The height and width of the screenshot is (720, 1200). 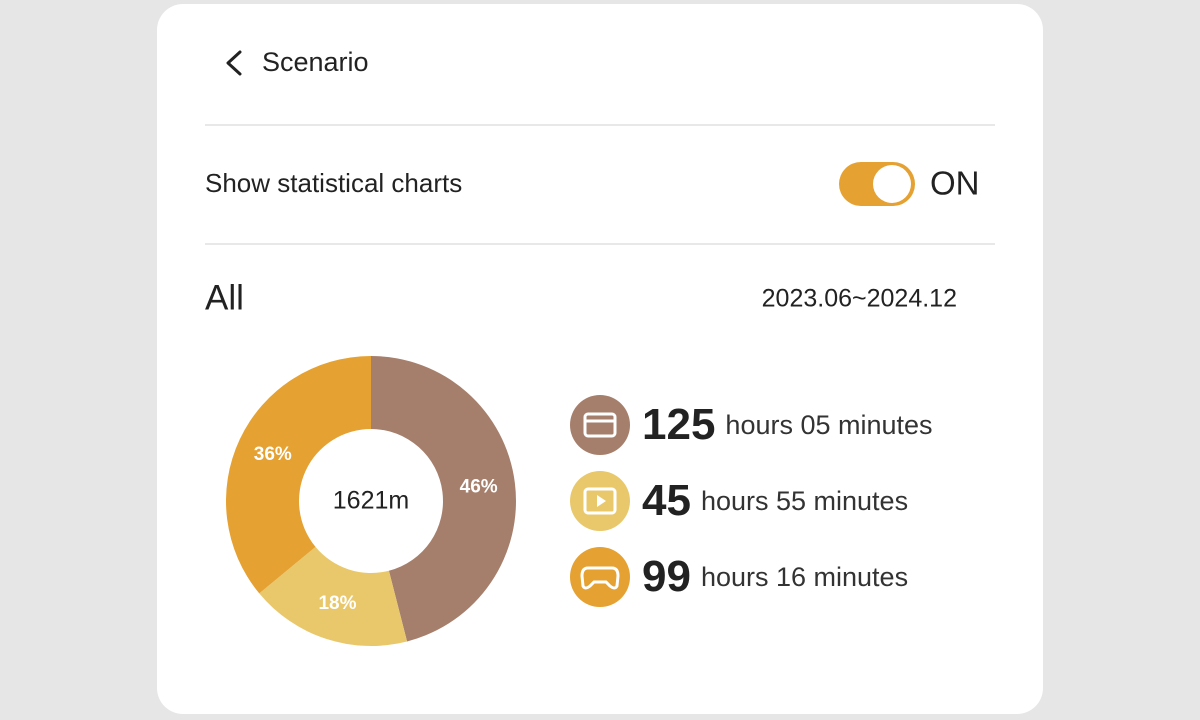 I want to click on toggle-knob, so click(x=892, y=184).